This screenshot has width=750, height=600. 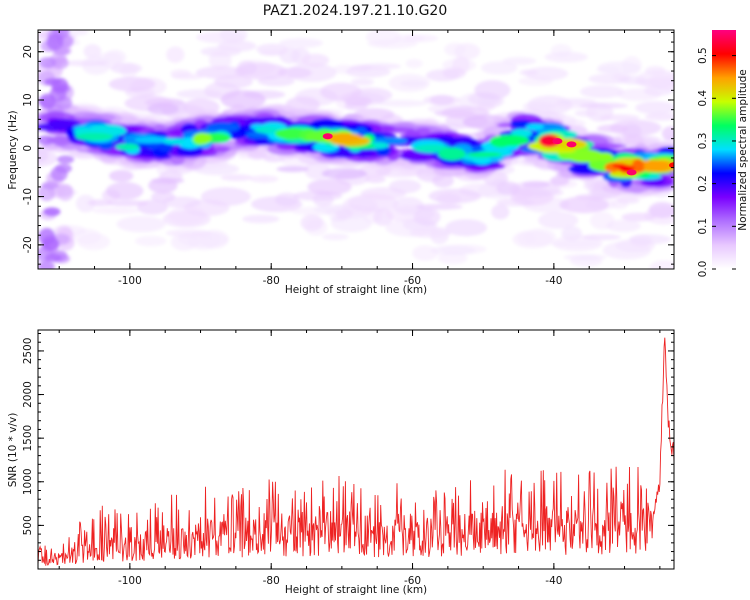 I want to click on y-tick-label: -10, so click(x=28, y=196).